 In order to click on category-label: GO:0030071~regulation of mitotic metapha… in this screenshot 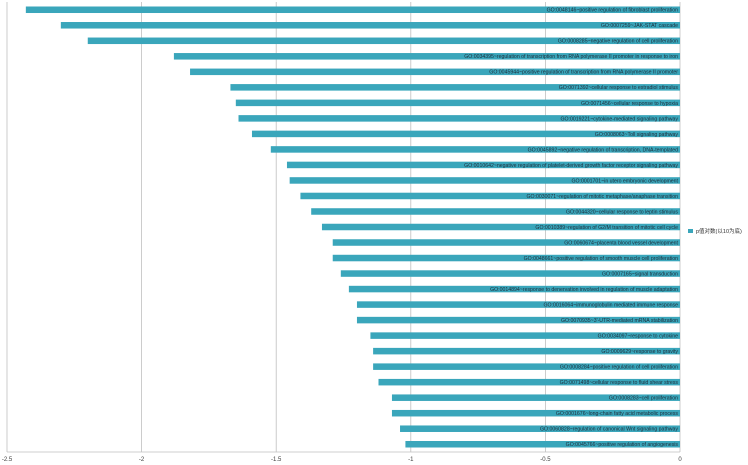, I will do `click(602, 197)`.